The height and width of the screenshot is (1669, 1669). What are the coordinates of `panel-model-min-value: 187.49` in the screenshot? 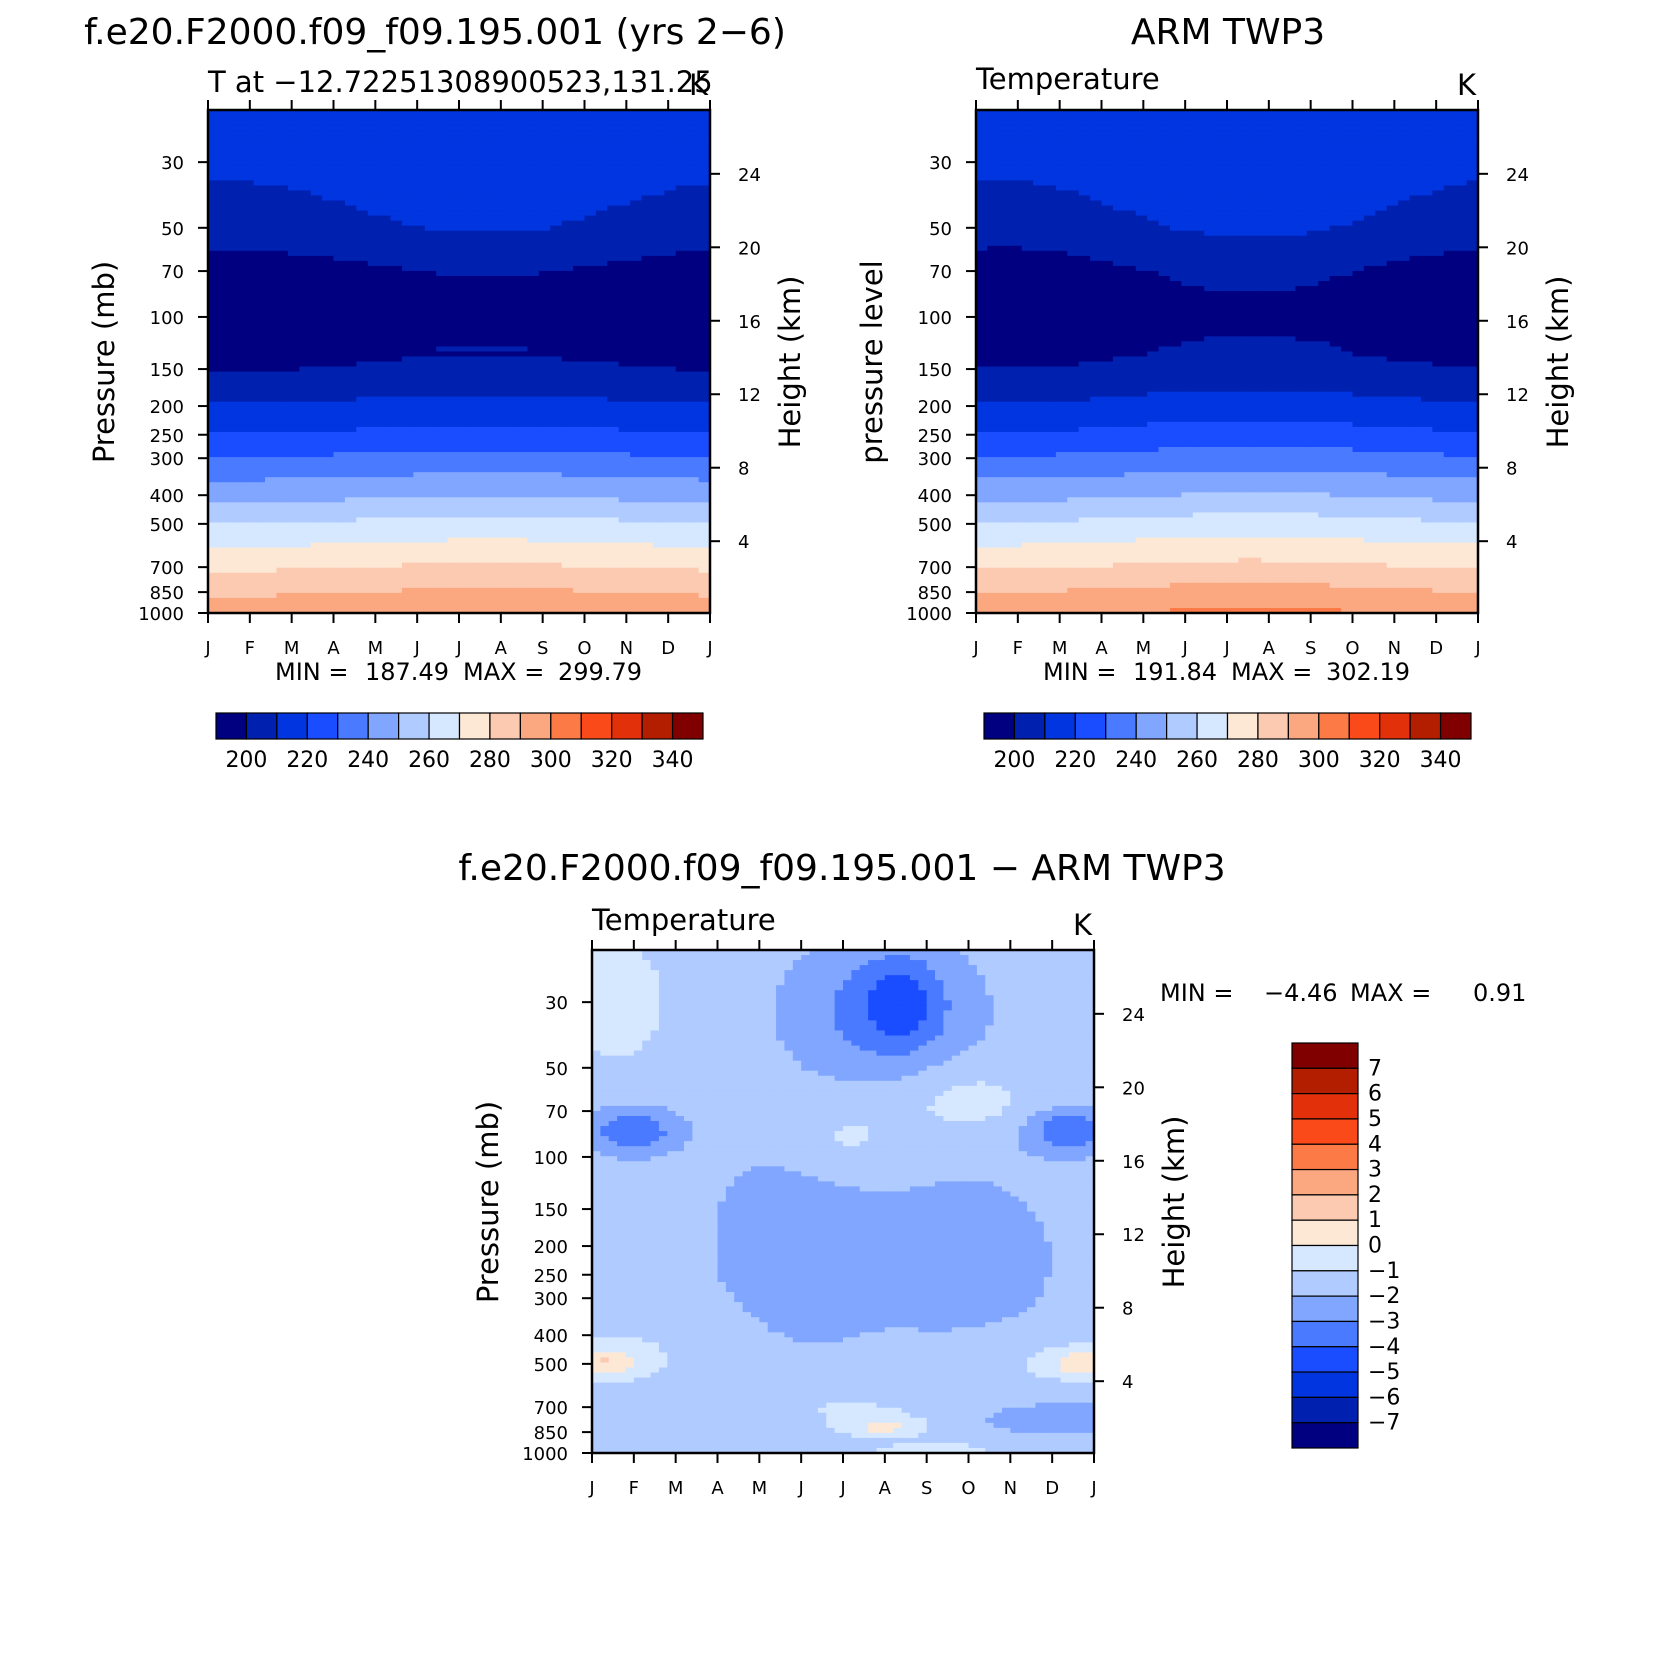 It's located at (407, 672).